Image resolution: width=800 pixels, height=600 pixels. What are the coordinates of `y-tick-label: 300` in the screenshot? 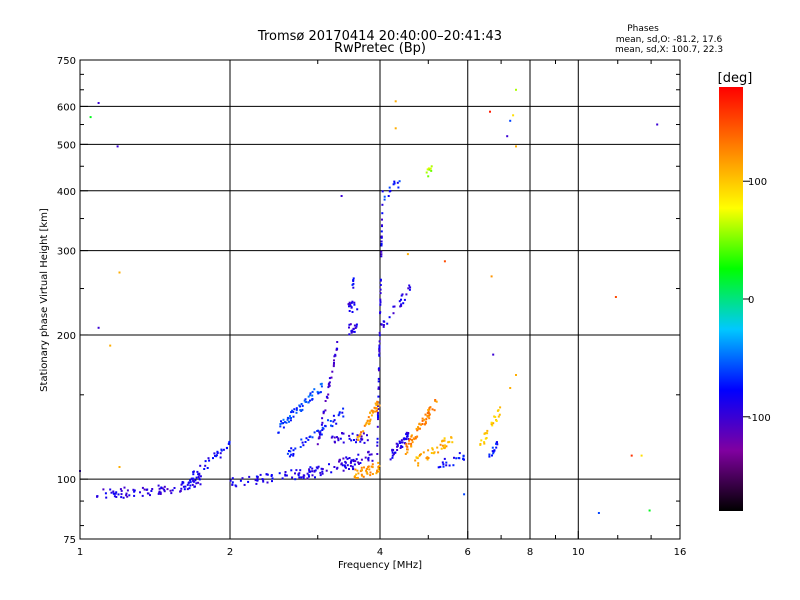 It's located at (66, 252).